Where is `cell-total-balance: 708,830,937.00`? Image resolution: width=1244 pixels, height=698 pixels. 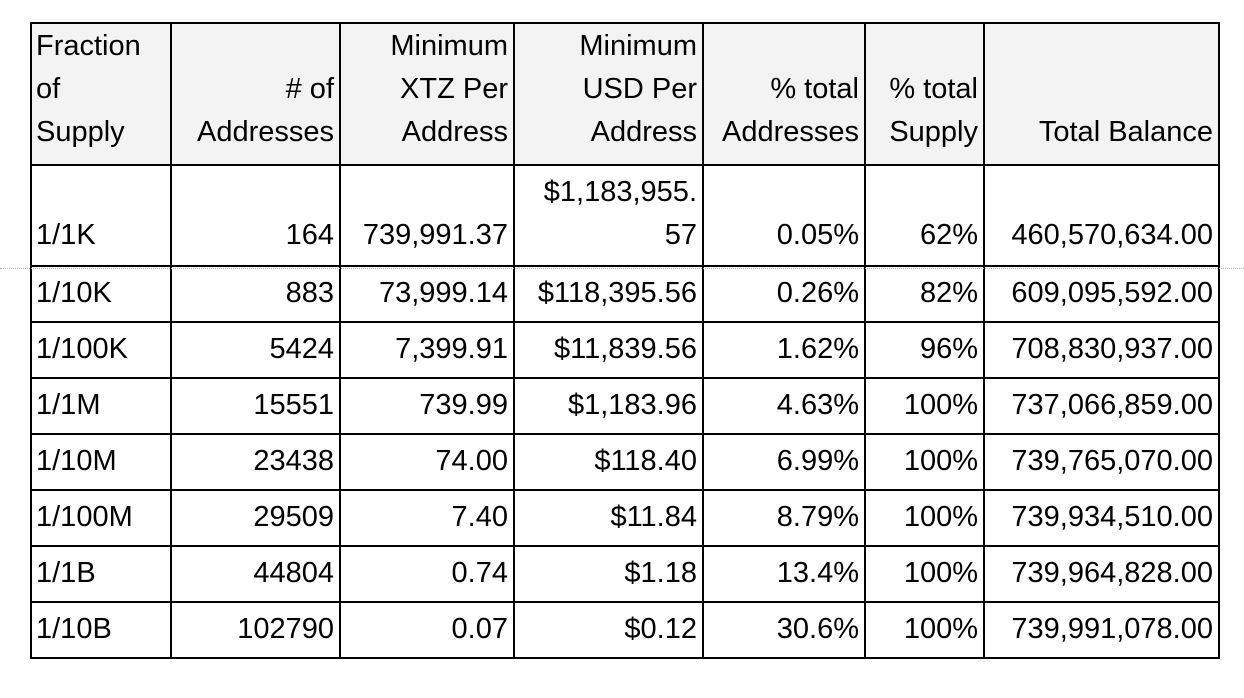
cell-total-balance: 708,830,937.00 is located at coordinates (1101, 350).